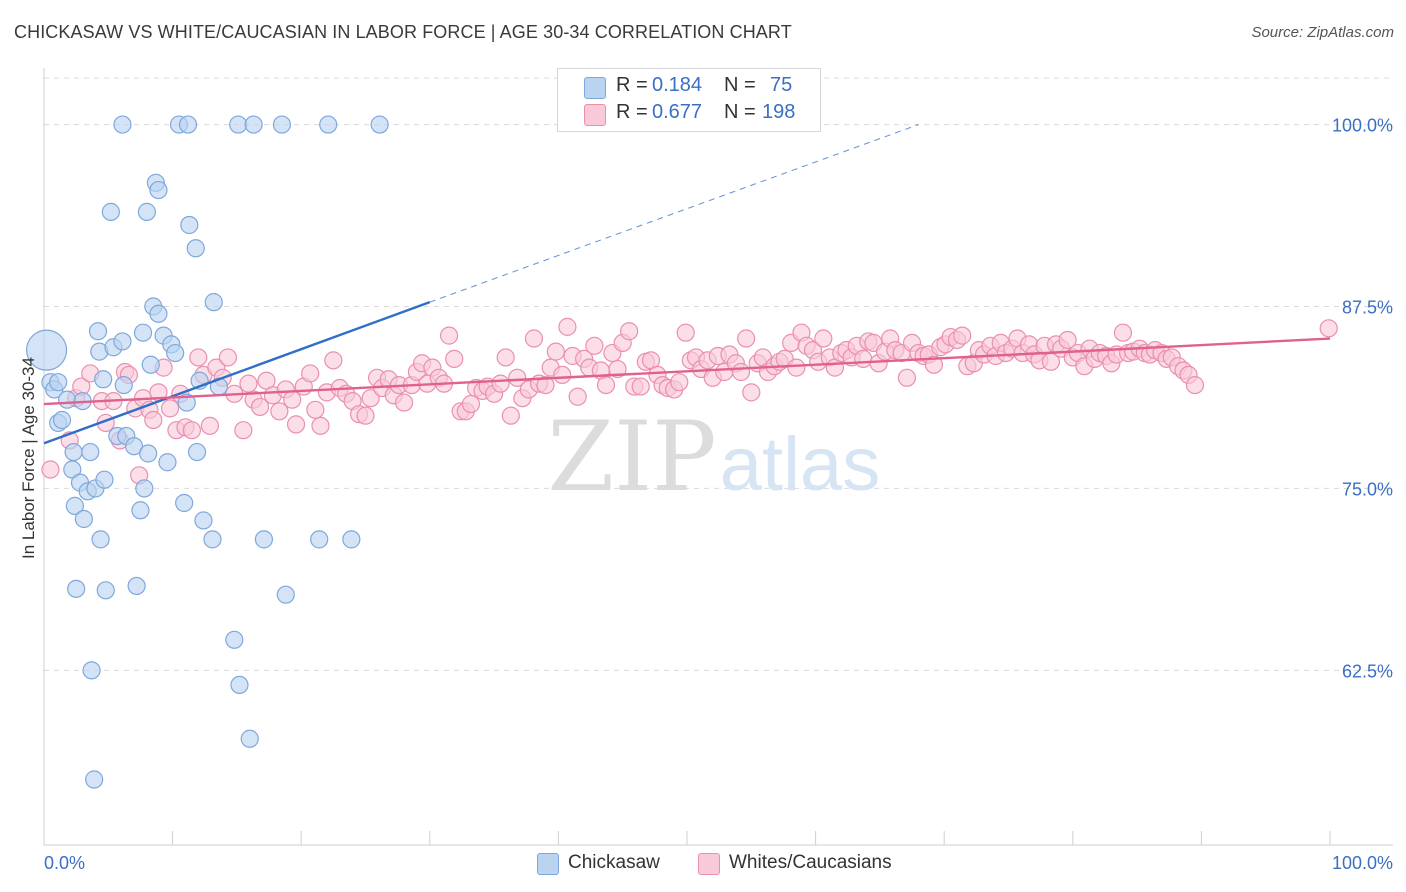  I want to click on legend-swatch-blue, so click(595, 88).